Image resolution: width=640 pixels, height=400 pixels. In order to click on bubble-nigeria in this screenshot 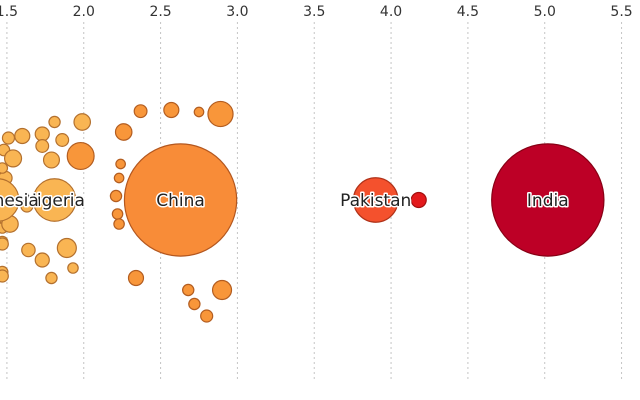, I will do `click(54, 200)`.